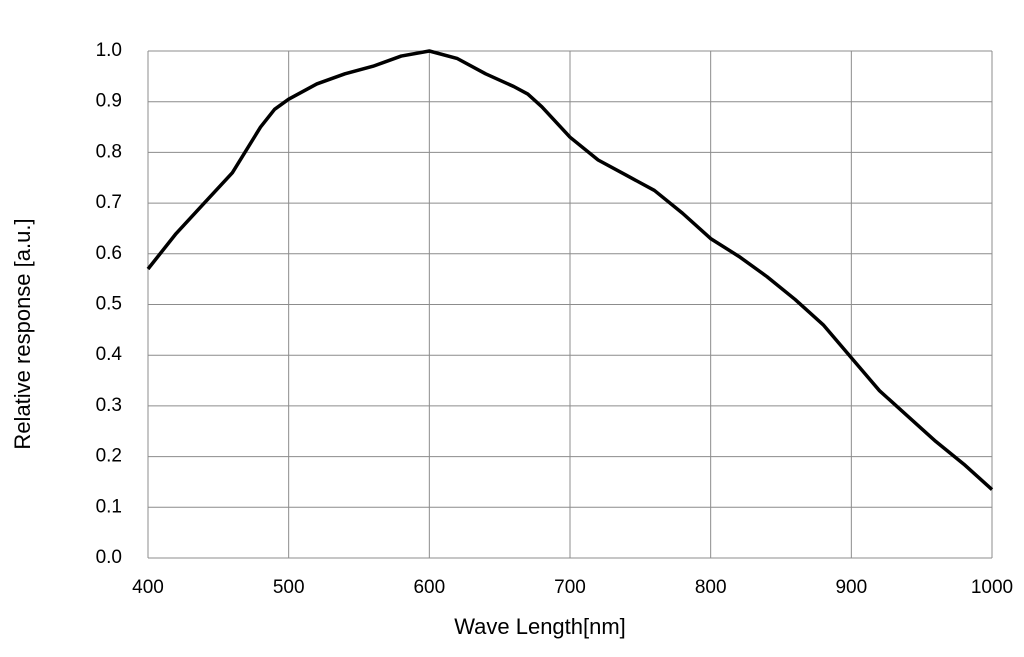 The height and width of the screenshot is (657, 1024). Describe the element at coordinates (109, 506) in the screenshot. I see `y-tick-label: 0.1` at that location.